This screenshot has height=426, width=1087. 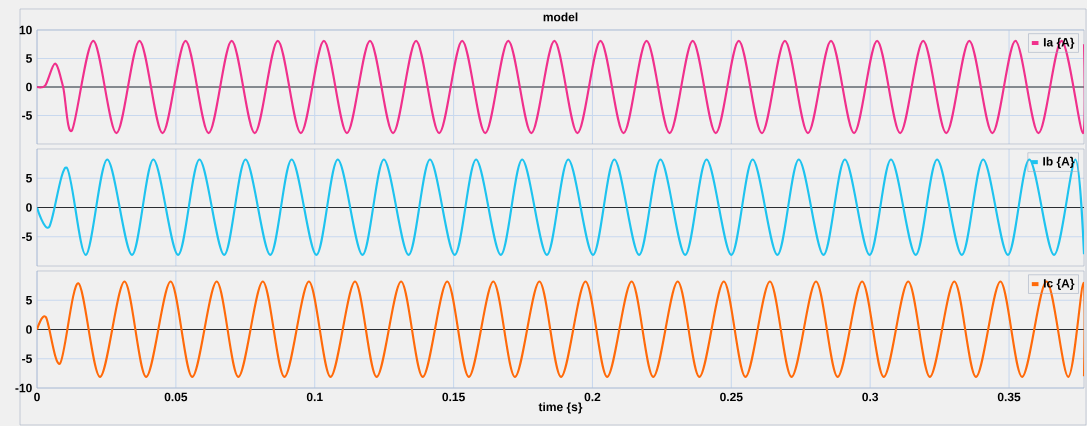 What do you see at coordinates (560, 17) in the screenshot?
I see `chart-title: model` at bounding box center [560, 17].